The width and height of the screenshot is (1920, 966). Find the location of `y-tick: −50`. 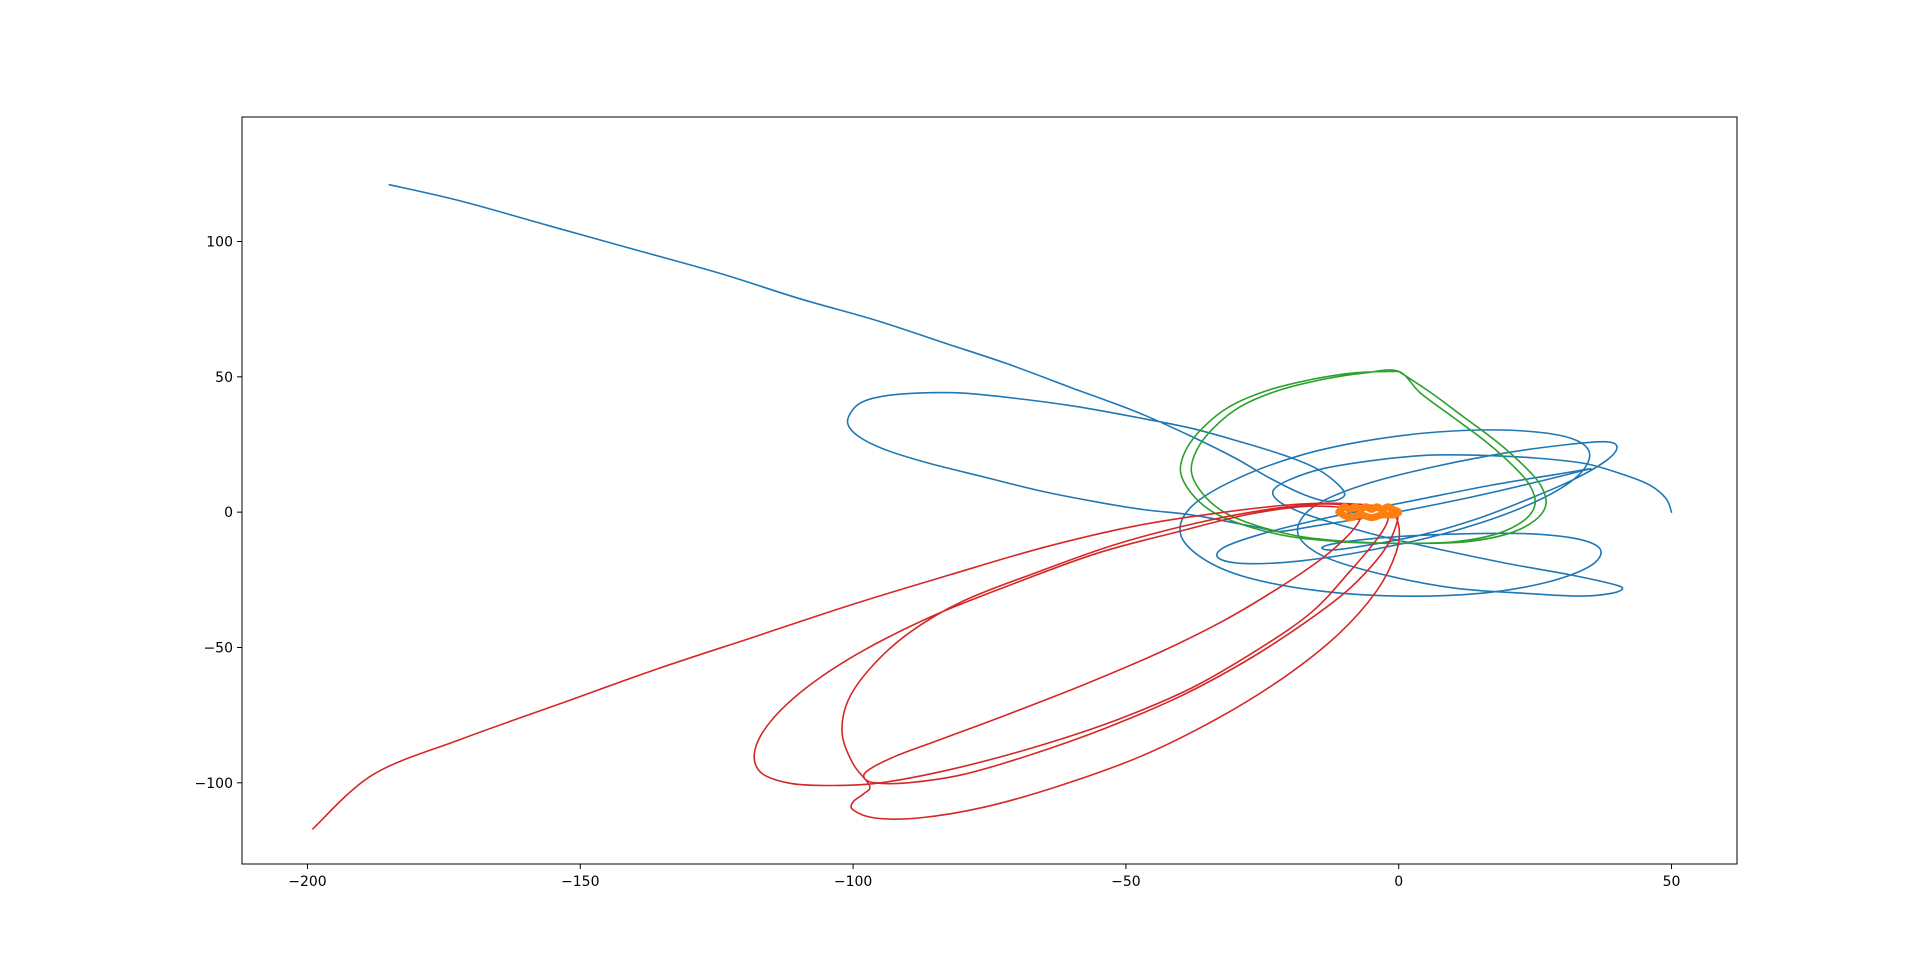

y-tick: −50 is located at coordinates (222, 648).